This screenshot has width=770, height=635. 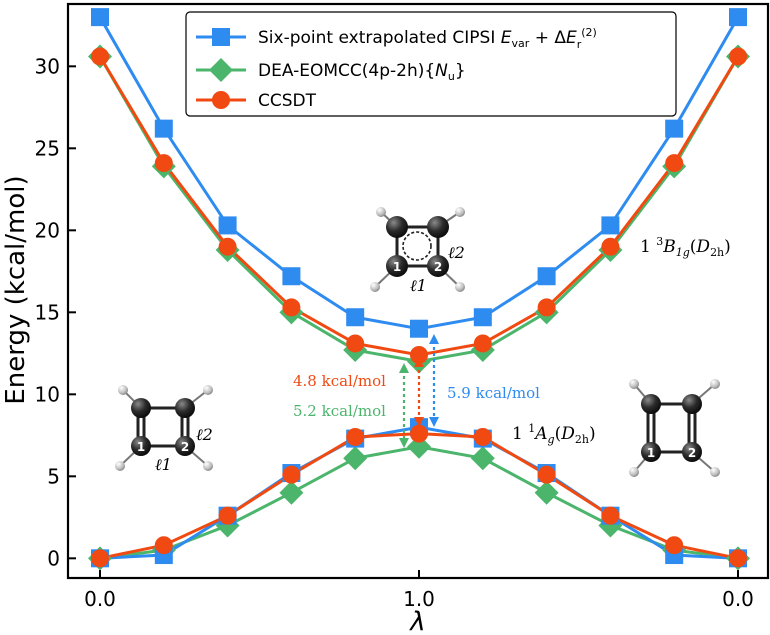 What do you see at coordinates (419, 362) in the screenshot?
I see `gap-arrow-ccsdt-head-top` at bounding box center [419, 362].